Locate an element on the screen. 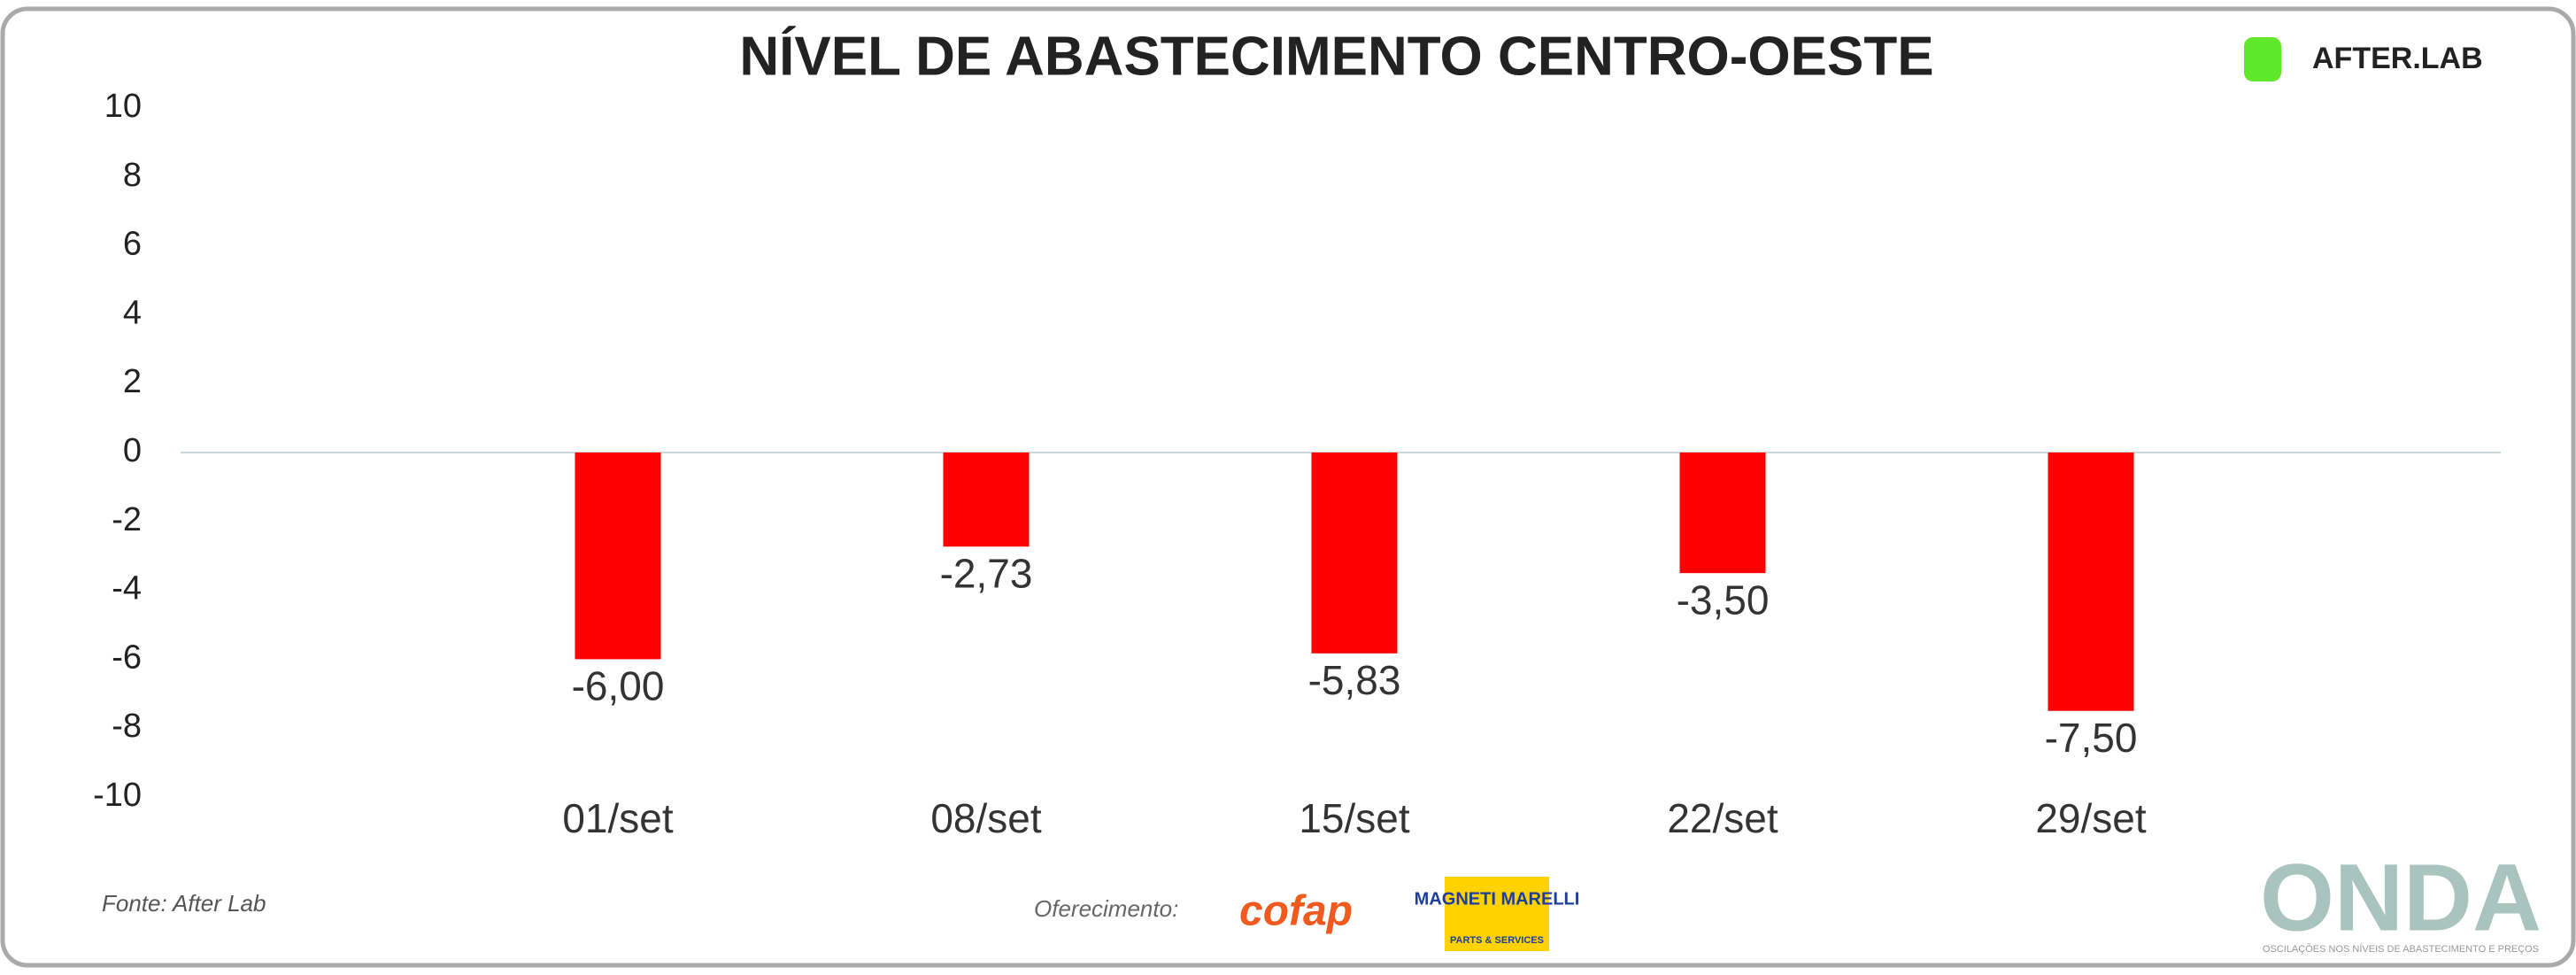  y-tick-label: -10 is located at coordinates (117, 795).